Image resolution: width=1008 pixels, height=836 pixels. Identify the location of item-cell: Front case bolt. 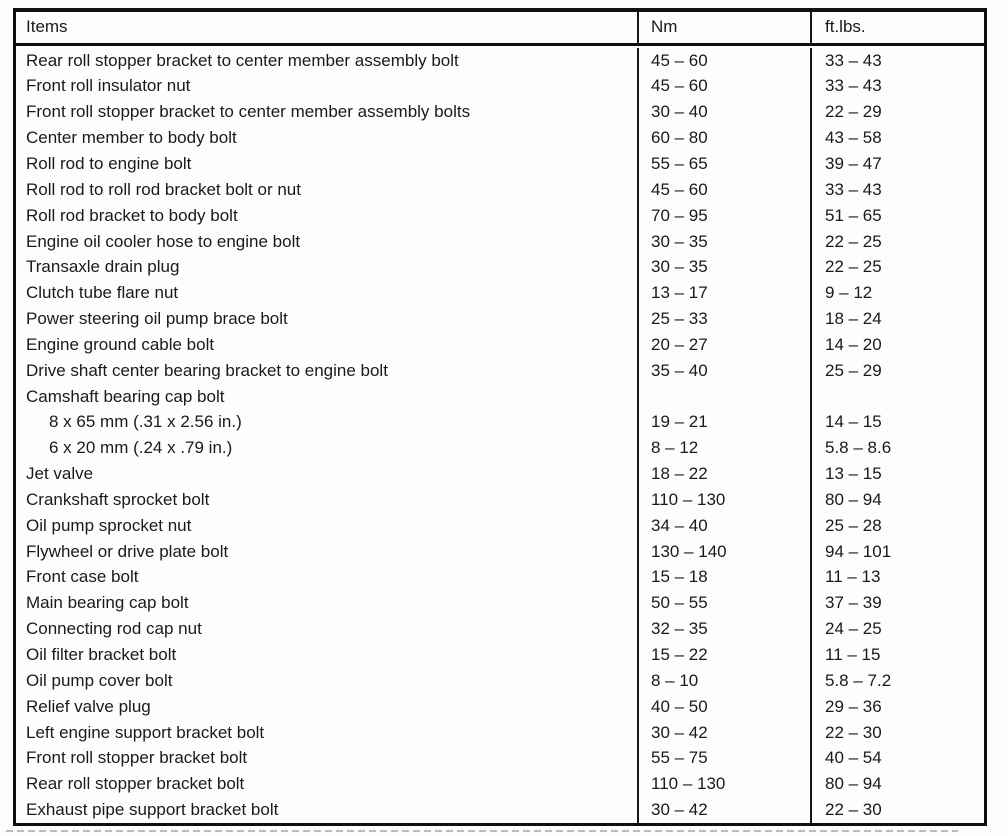
(82, 577).